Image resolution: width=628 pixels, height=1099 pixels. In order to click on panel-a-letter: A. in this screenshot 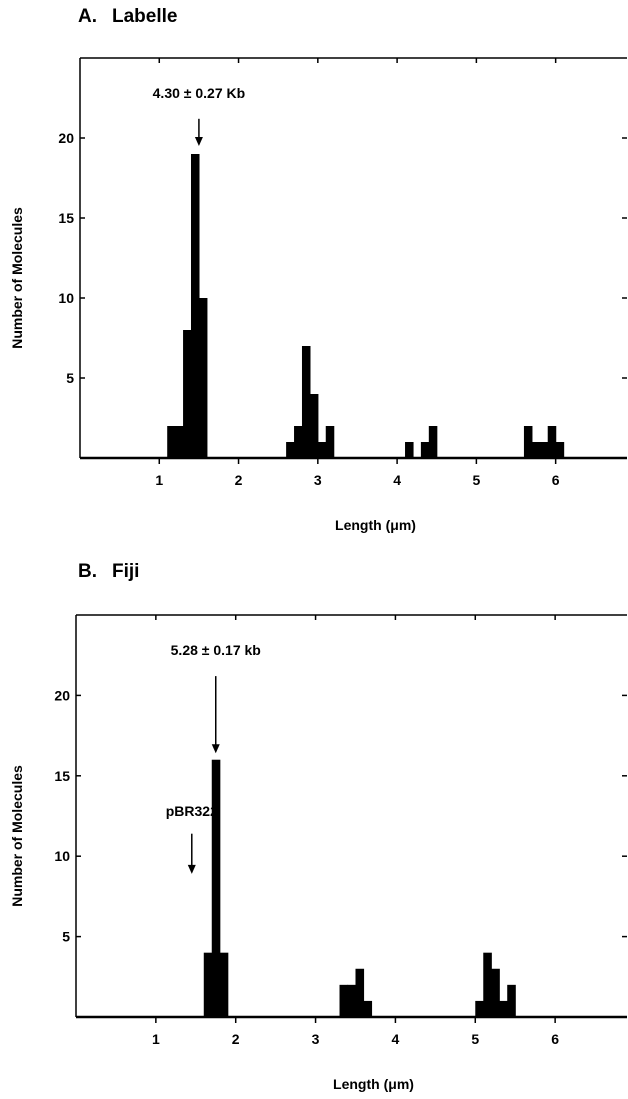, I will do `click(87, 16)`.